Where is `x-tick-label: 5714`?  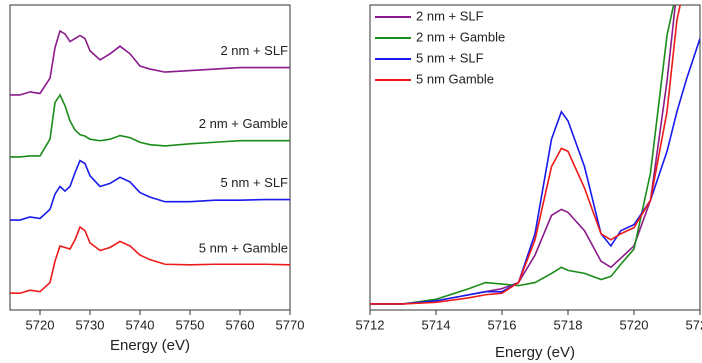 x-tick-label: 5714 is located at coordinates (436, 324).